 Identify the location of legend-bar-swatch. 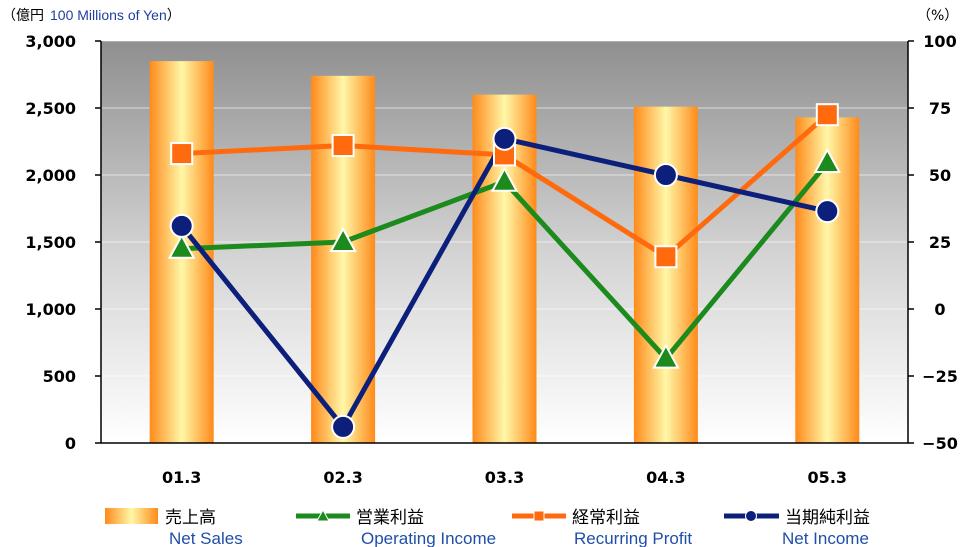
(131, 516).